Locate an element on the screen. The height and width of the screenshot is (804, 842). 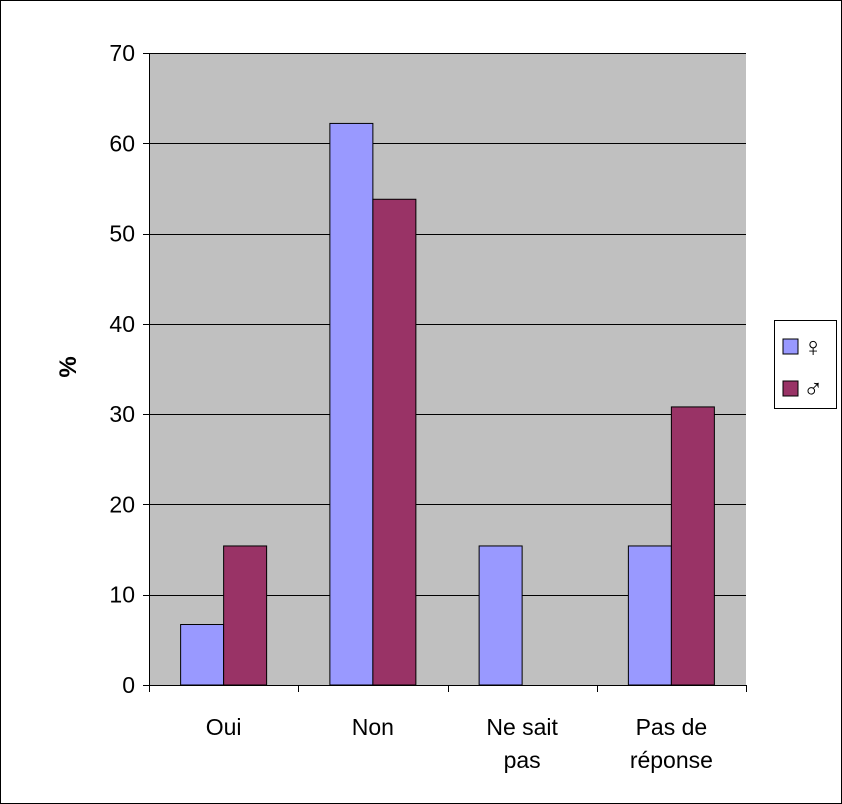
y-tick-label: 70 is located at coordinates (122, 53).